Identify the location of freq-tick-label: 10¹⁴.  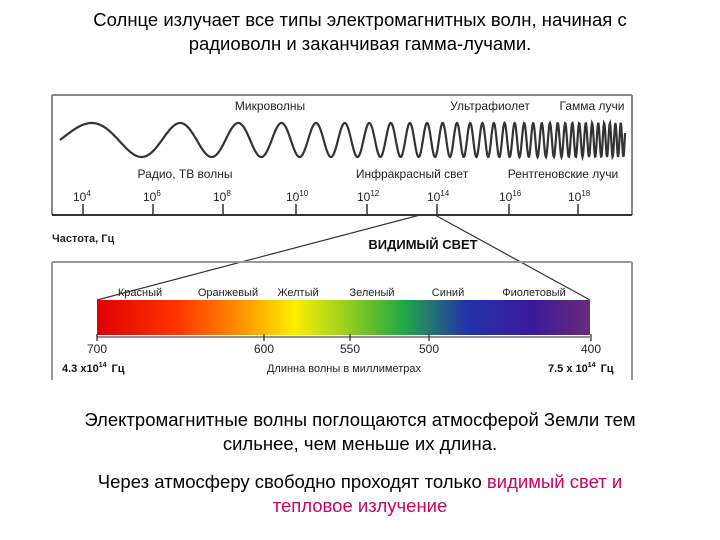
(438, 196).